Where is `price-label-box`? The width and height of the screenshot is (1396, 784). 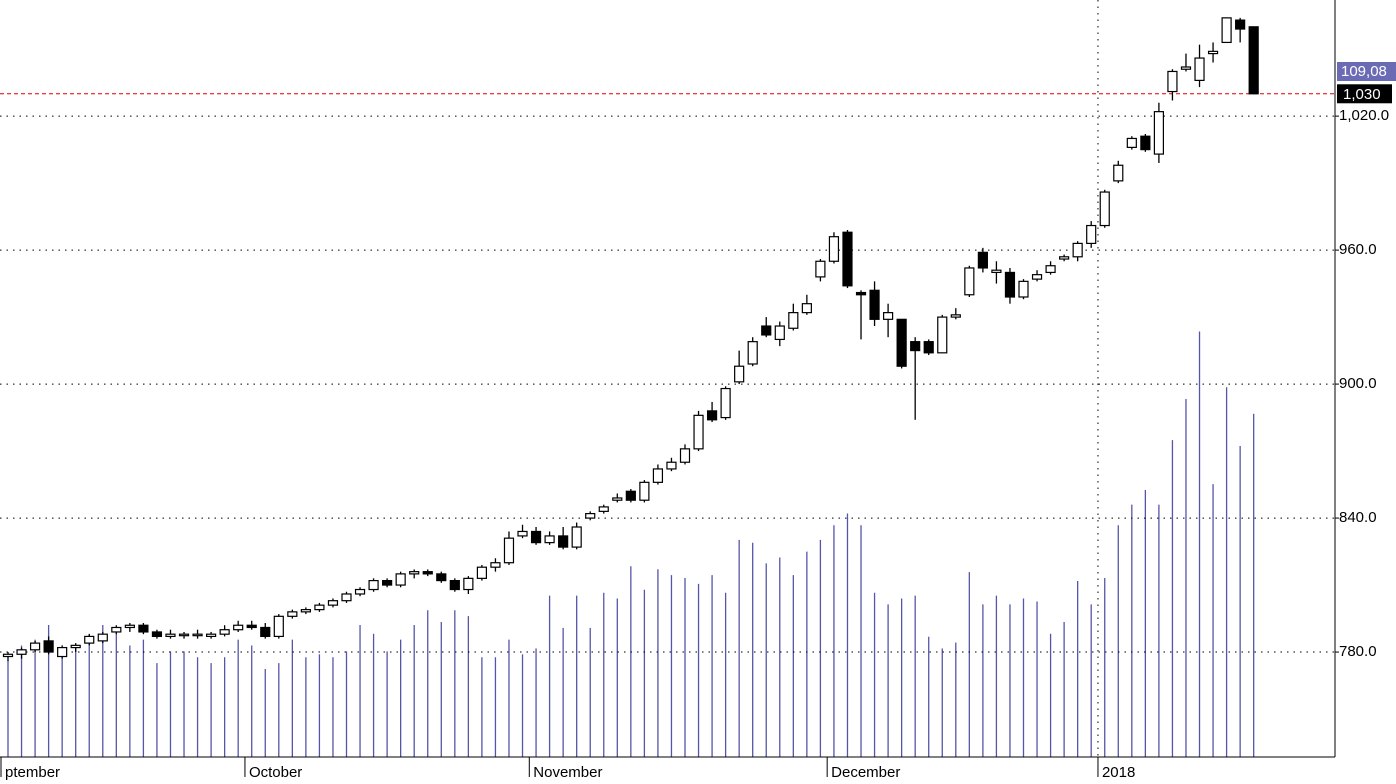
price-label-box is located at coordinates (1364, 94).